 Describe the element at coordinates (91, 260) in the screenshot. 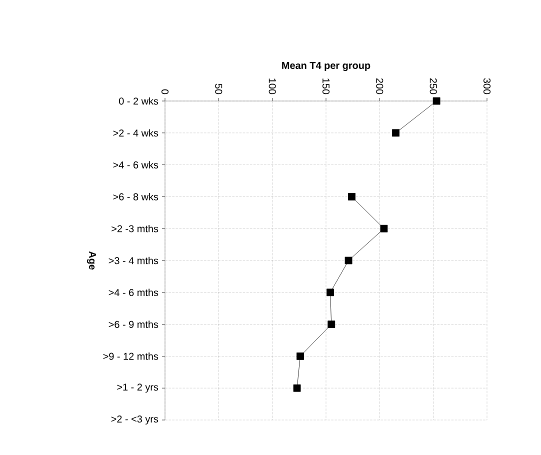

I see `y-axis-title: Age` at that location.